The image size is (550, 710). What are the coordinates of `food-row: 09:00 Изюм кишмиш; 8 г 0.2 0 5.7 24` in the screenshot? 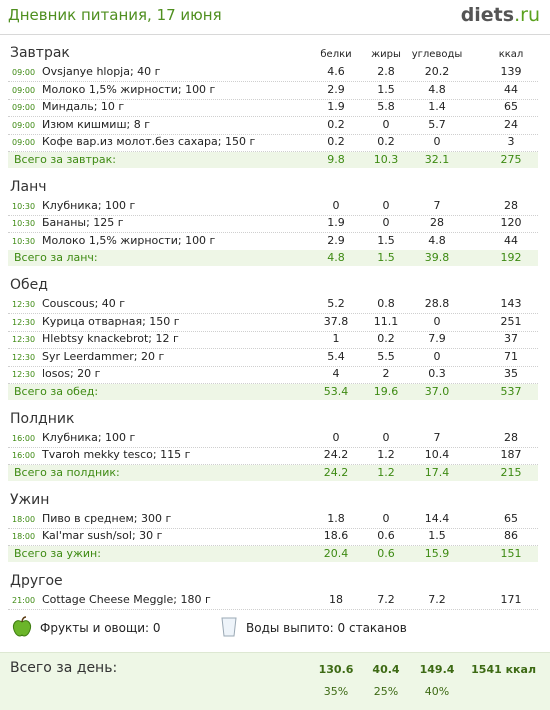 It's located at (273, 126).